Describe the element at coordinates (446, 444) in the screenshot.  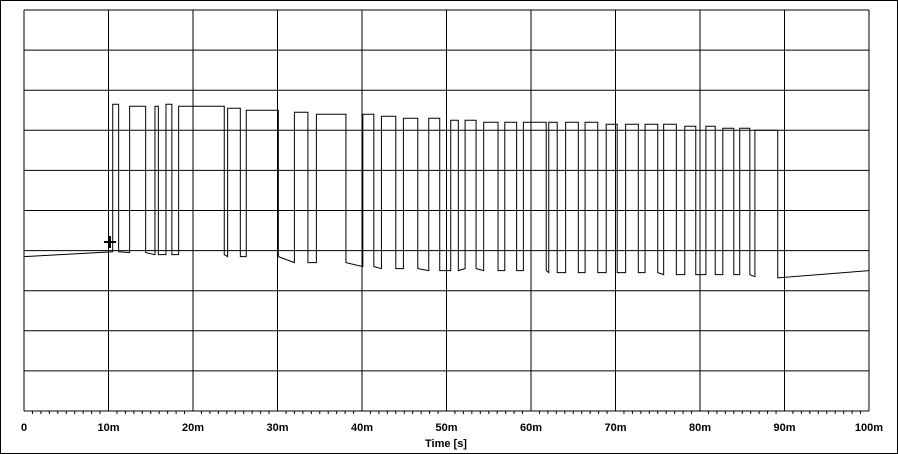
I see `x-axis-label: Time [s]` at that location.